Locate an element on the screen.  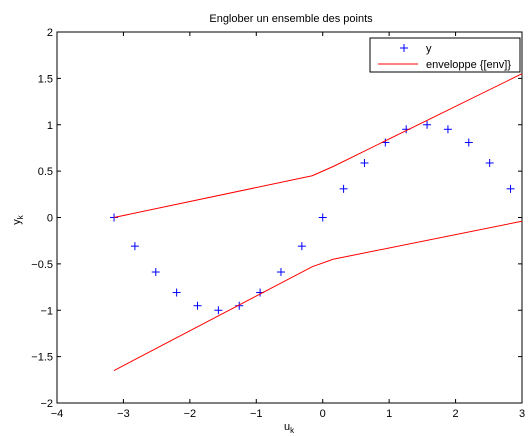
legend-box is located at coordinates (445, 55).